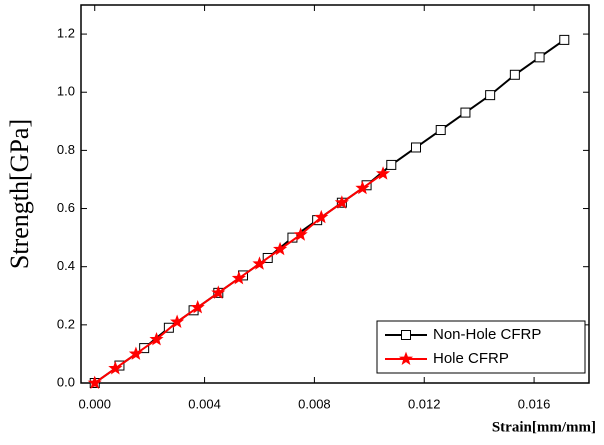 The width and height of the screenshot is (604, 445). I want to click on y-tick-label: 0.8, so click(66, 149).